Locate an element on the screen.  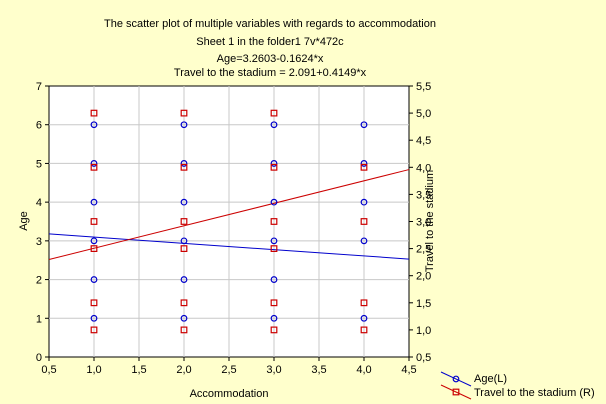
x-axis-ticks: 0,5 1,0 1,5 2,0 2,5 3,0 3,5 4,0 4,5 is located at coordinates (229, 366).